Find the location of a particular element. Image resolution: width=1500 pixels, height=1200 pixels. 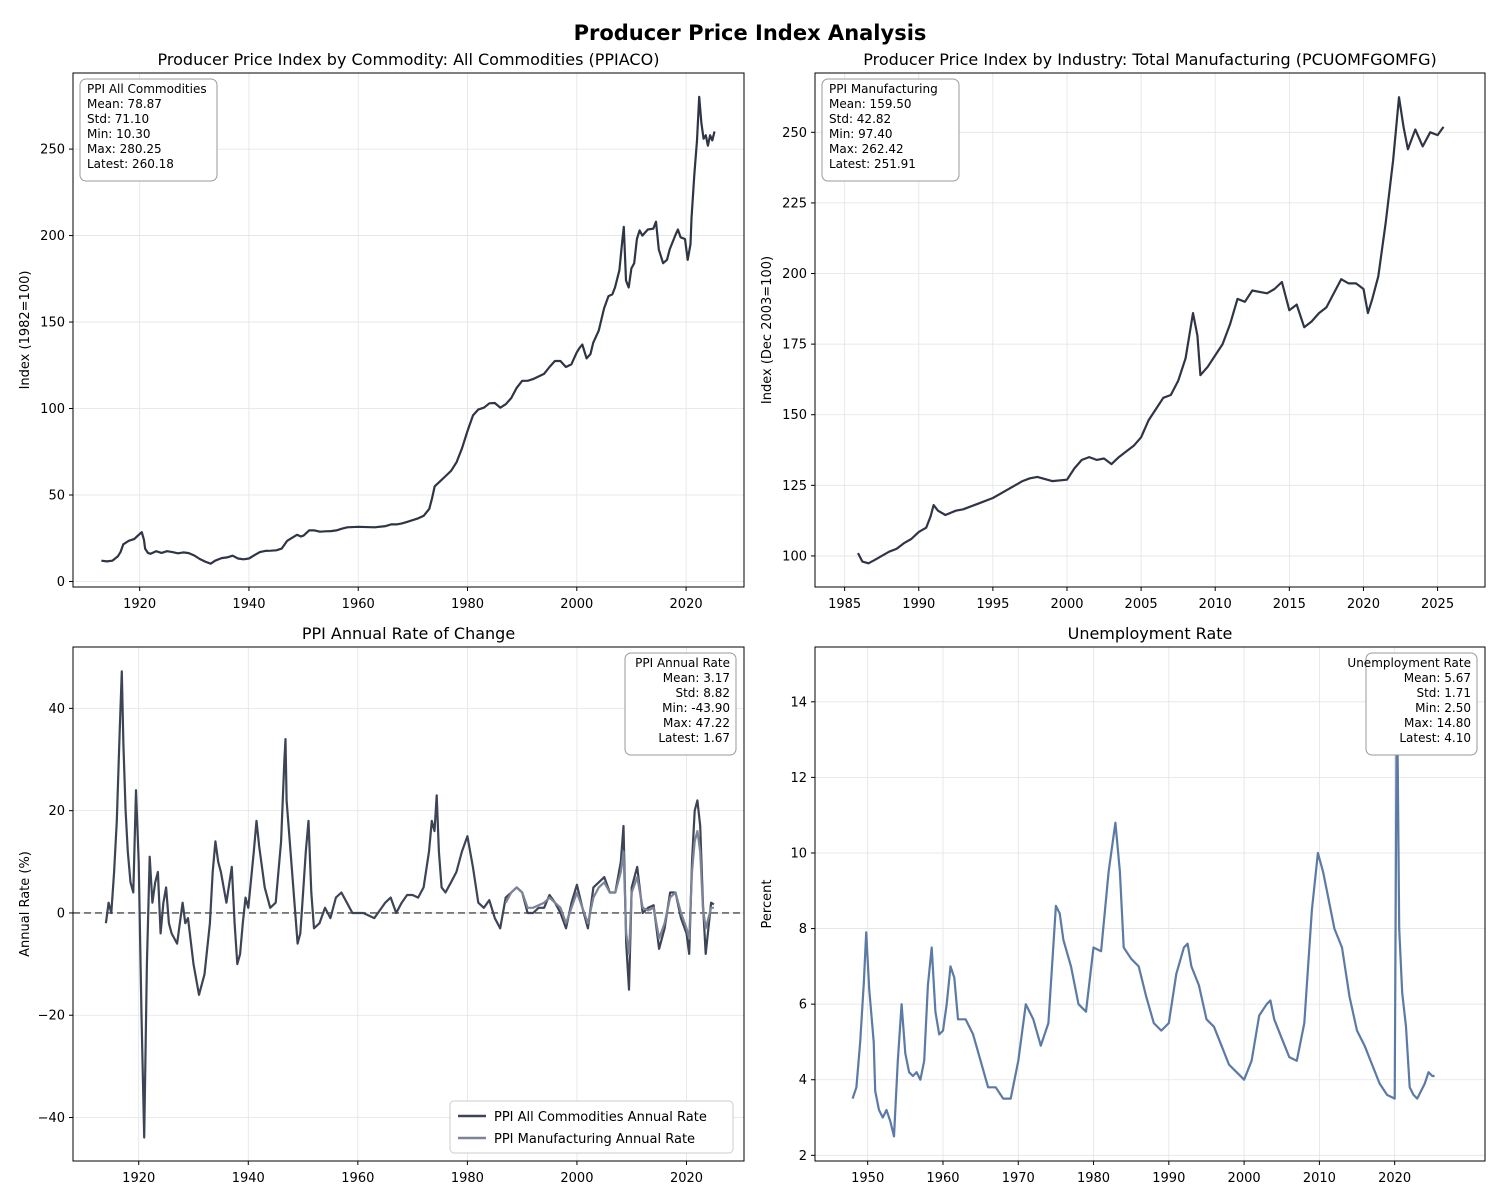

x-tick-label: 1970 is located at coordinates (1018, 1178).